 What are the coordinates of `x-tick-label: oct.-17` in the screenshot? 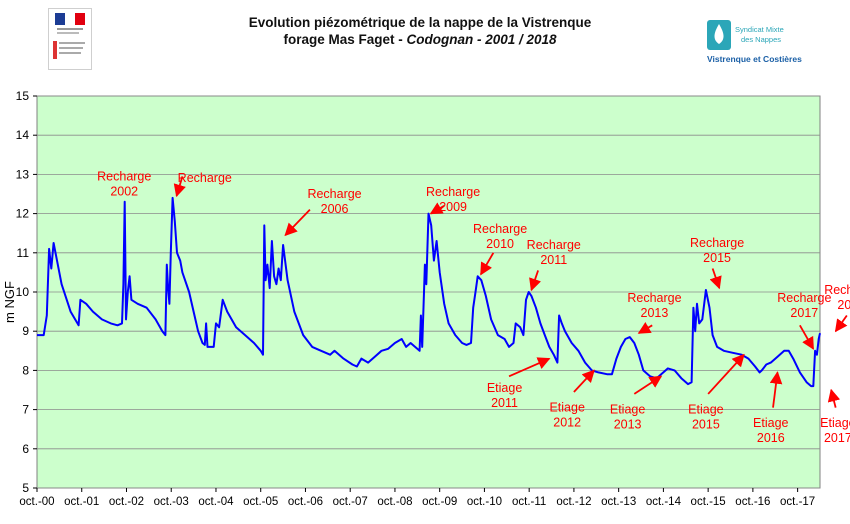 It's located at (797, 502).